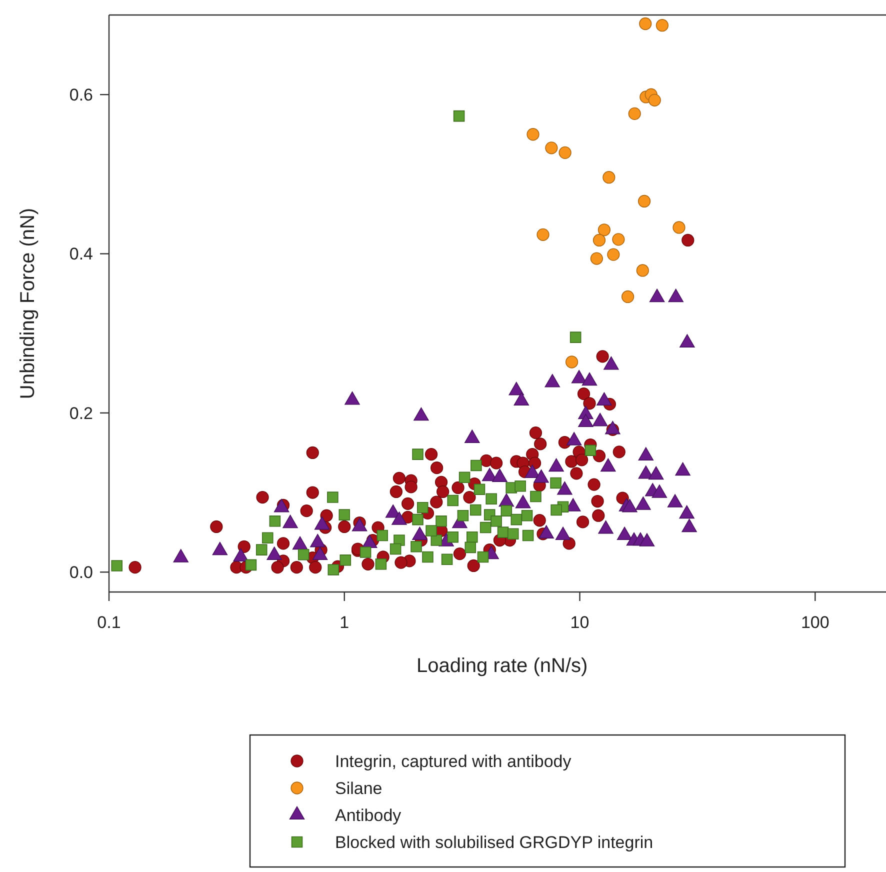  I want to click on x-tick-label: 0.1, so click(109, 622).